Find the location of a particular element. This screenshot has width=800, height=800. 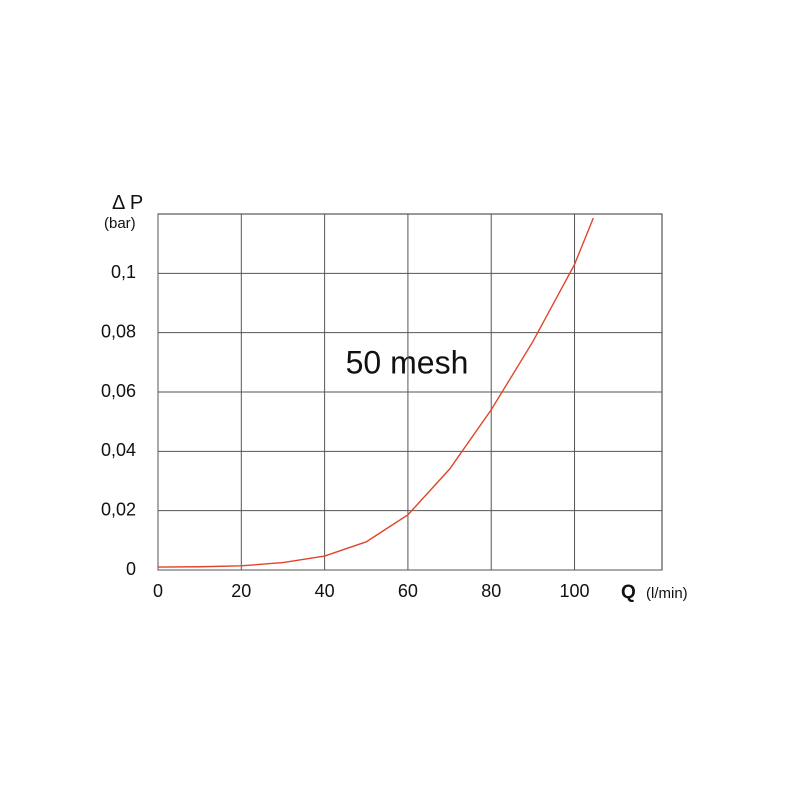

y-tick-label: 0 is located at coordinates (131, 569).